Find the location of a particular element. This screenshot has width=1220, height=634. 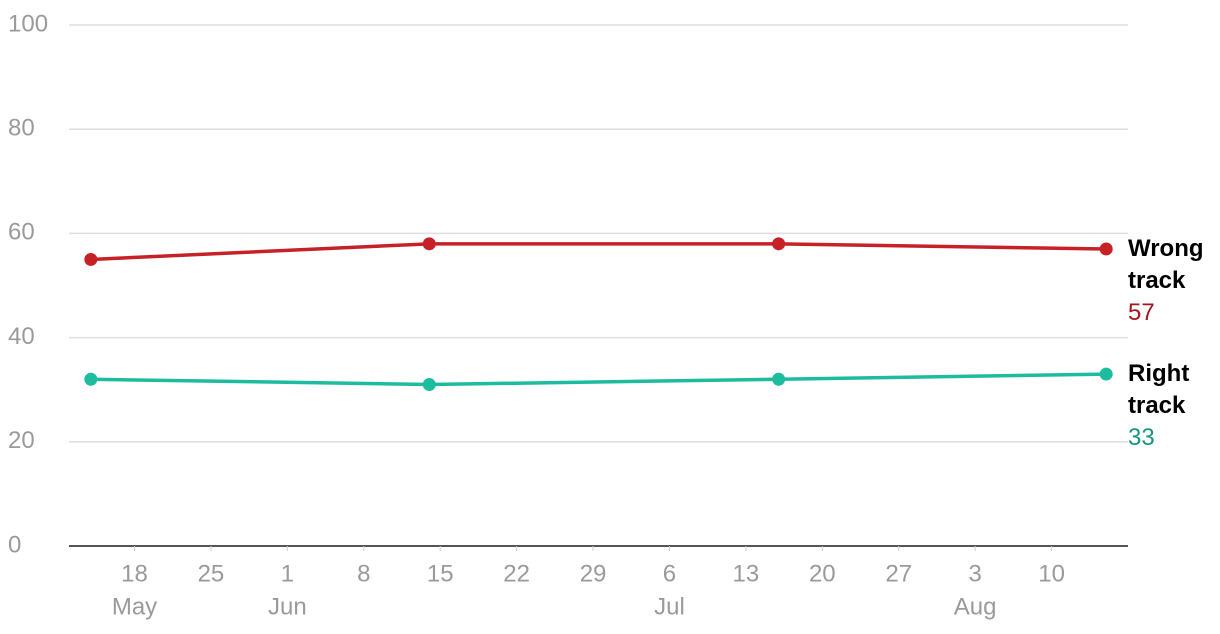

x-tick-label: 22 is located at coordinates (516, 573).